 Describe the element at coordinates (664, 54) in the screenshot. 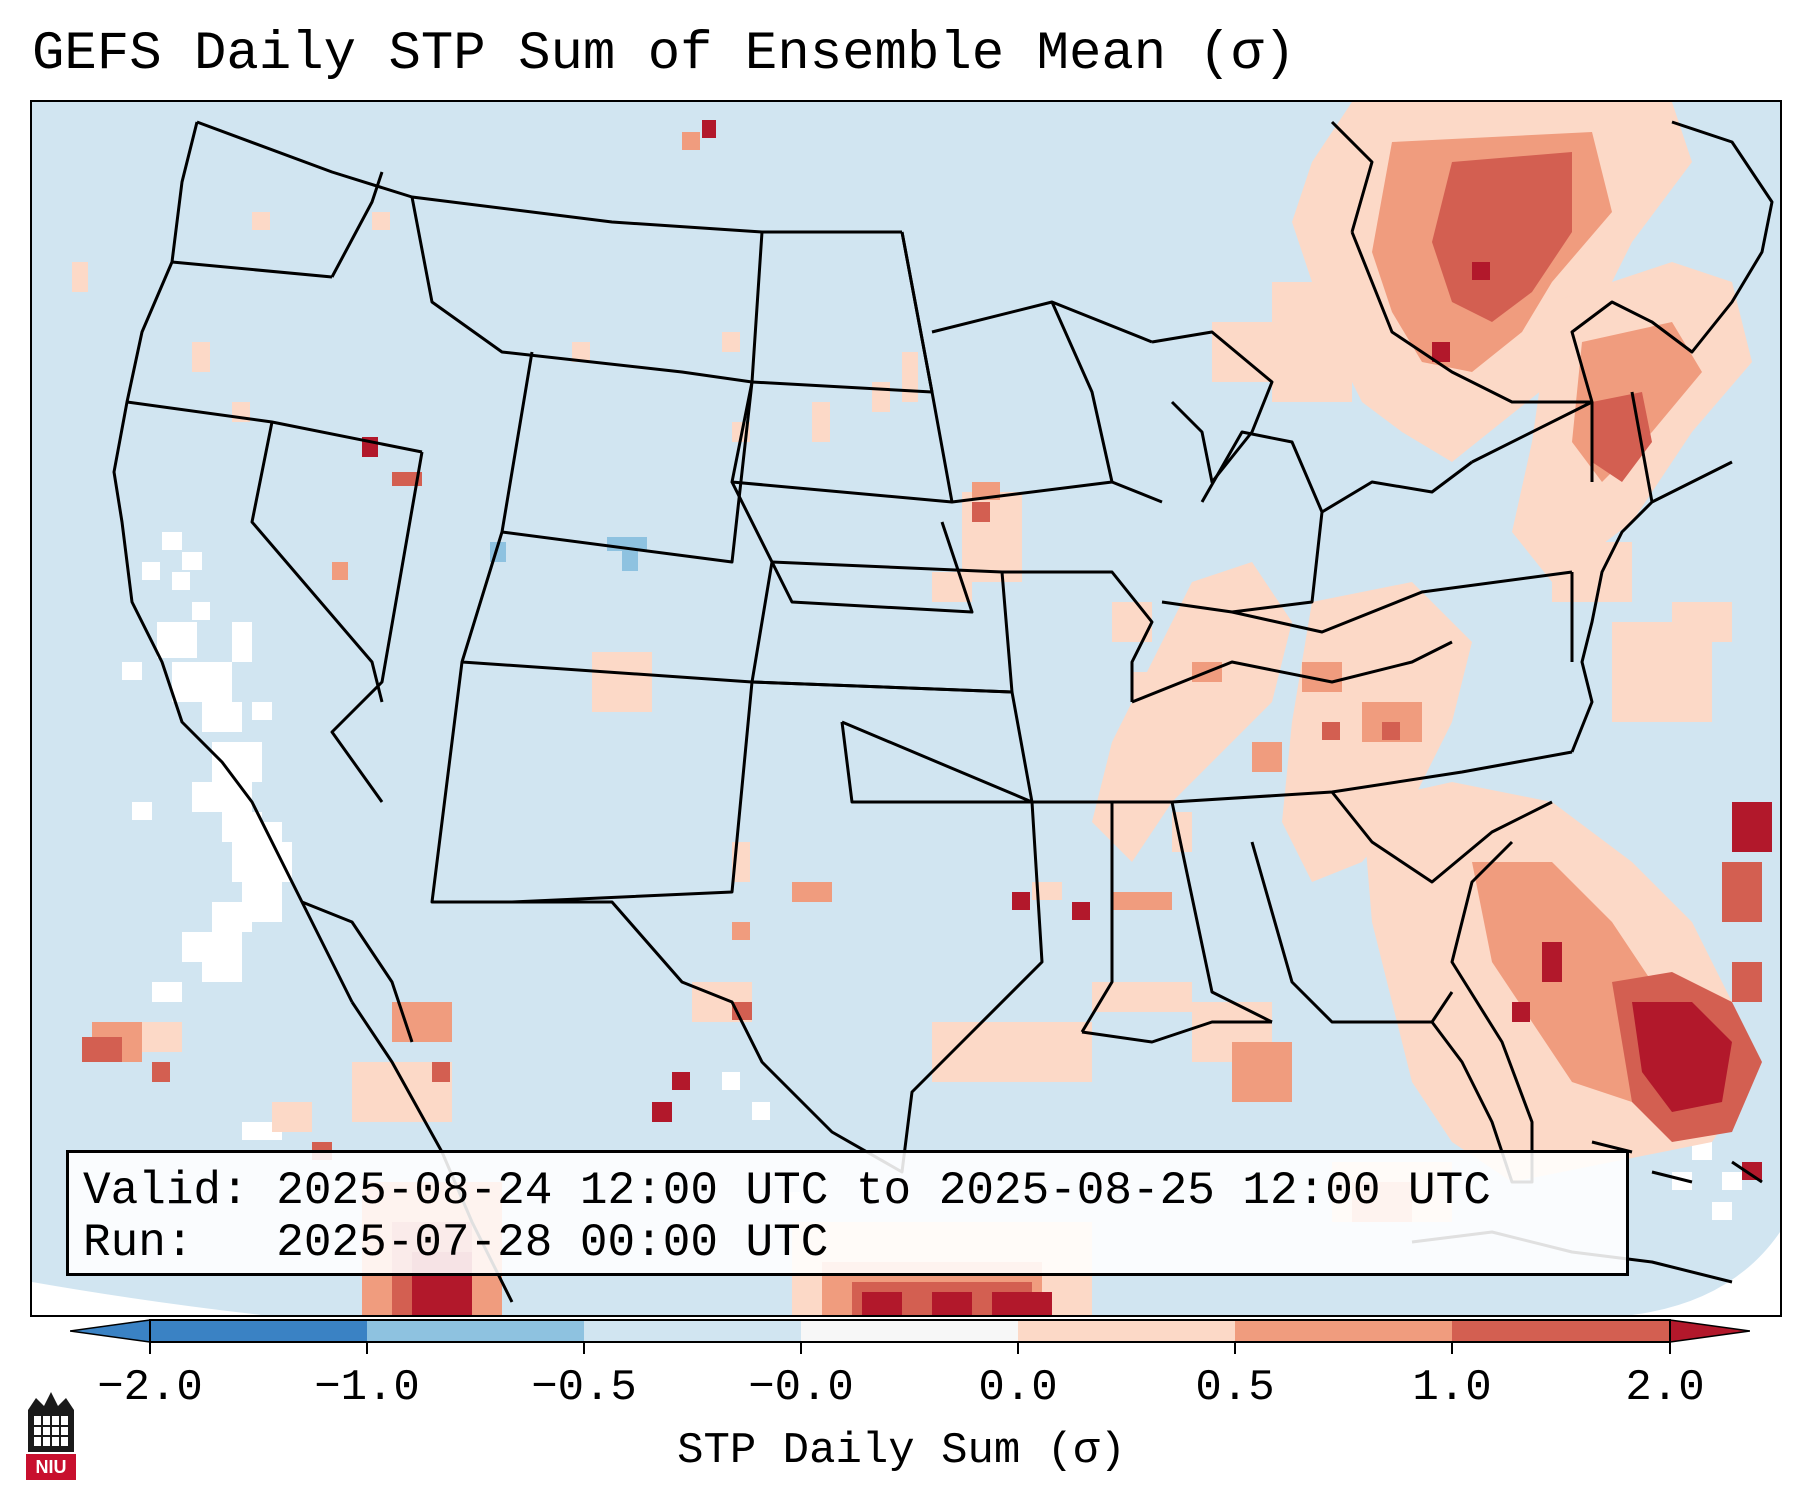

I see `map-title: GEFS Daily STP Sum of Ensemble Mean (σ)` at that location.